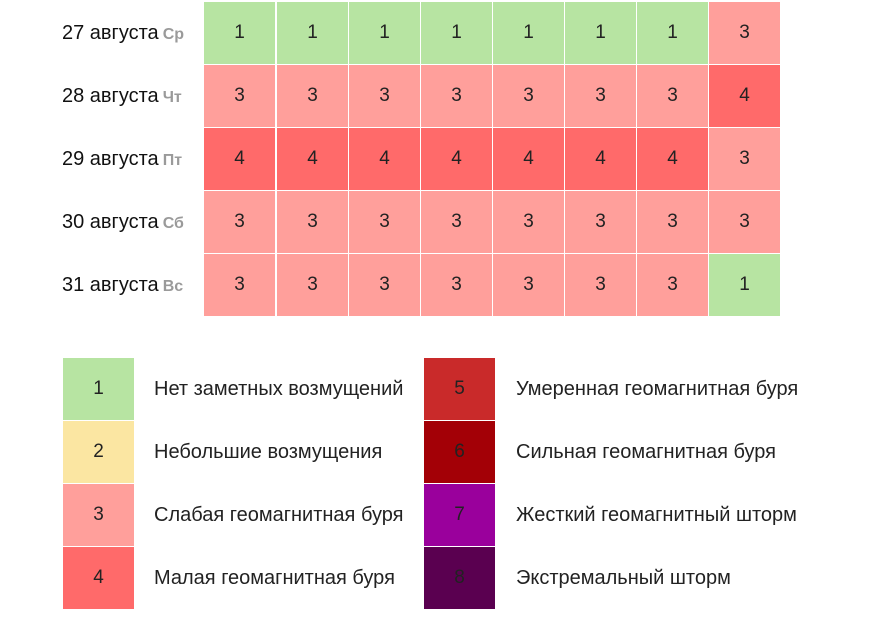  Describe the element at coordinates (173, 286) in the screenshot. I see `weekday-text: Вс` at that location.